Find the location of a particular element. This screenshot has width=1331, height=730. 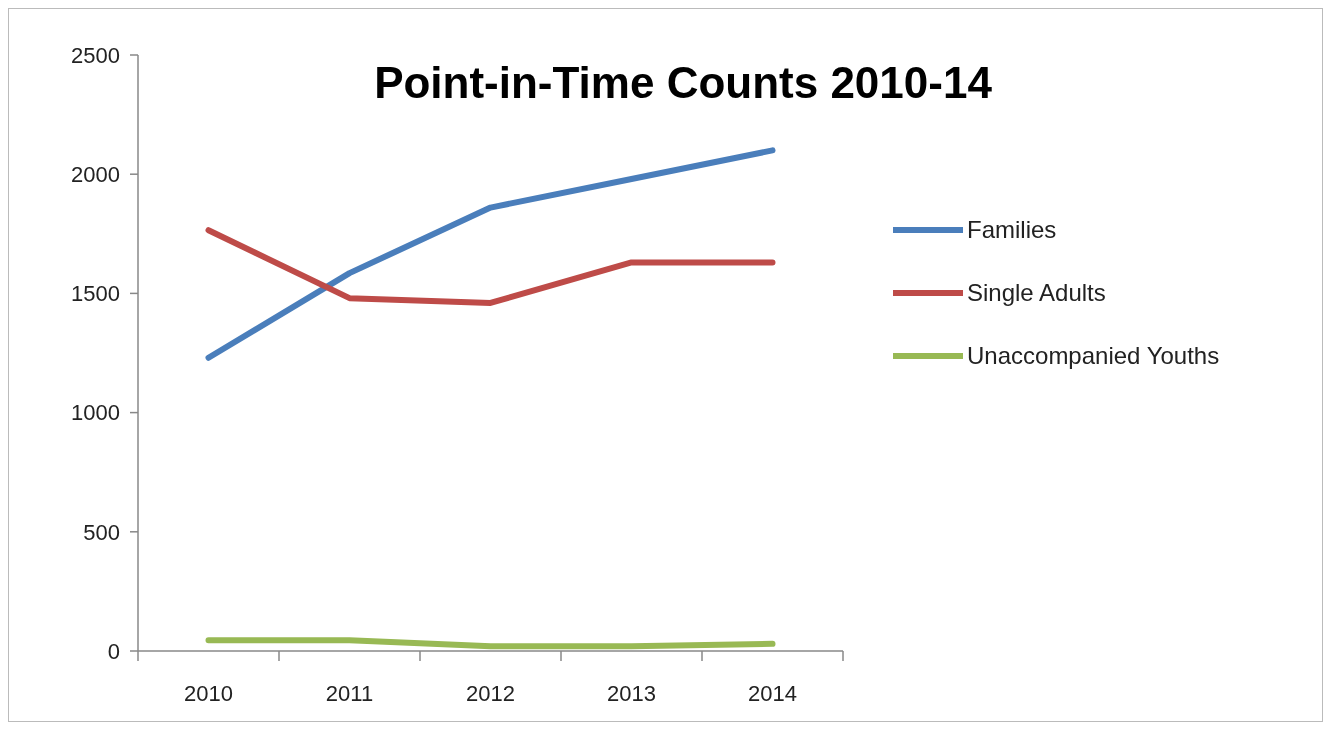

y-tick-label: 1500 is located at coordinates (95, 294).